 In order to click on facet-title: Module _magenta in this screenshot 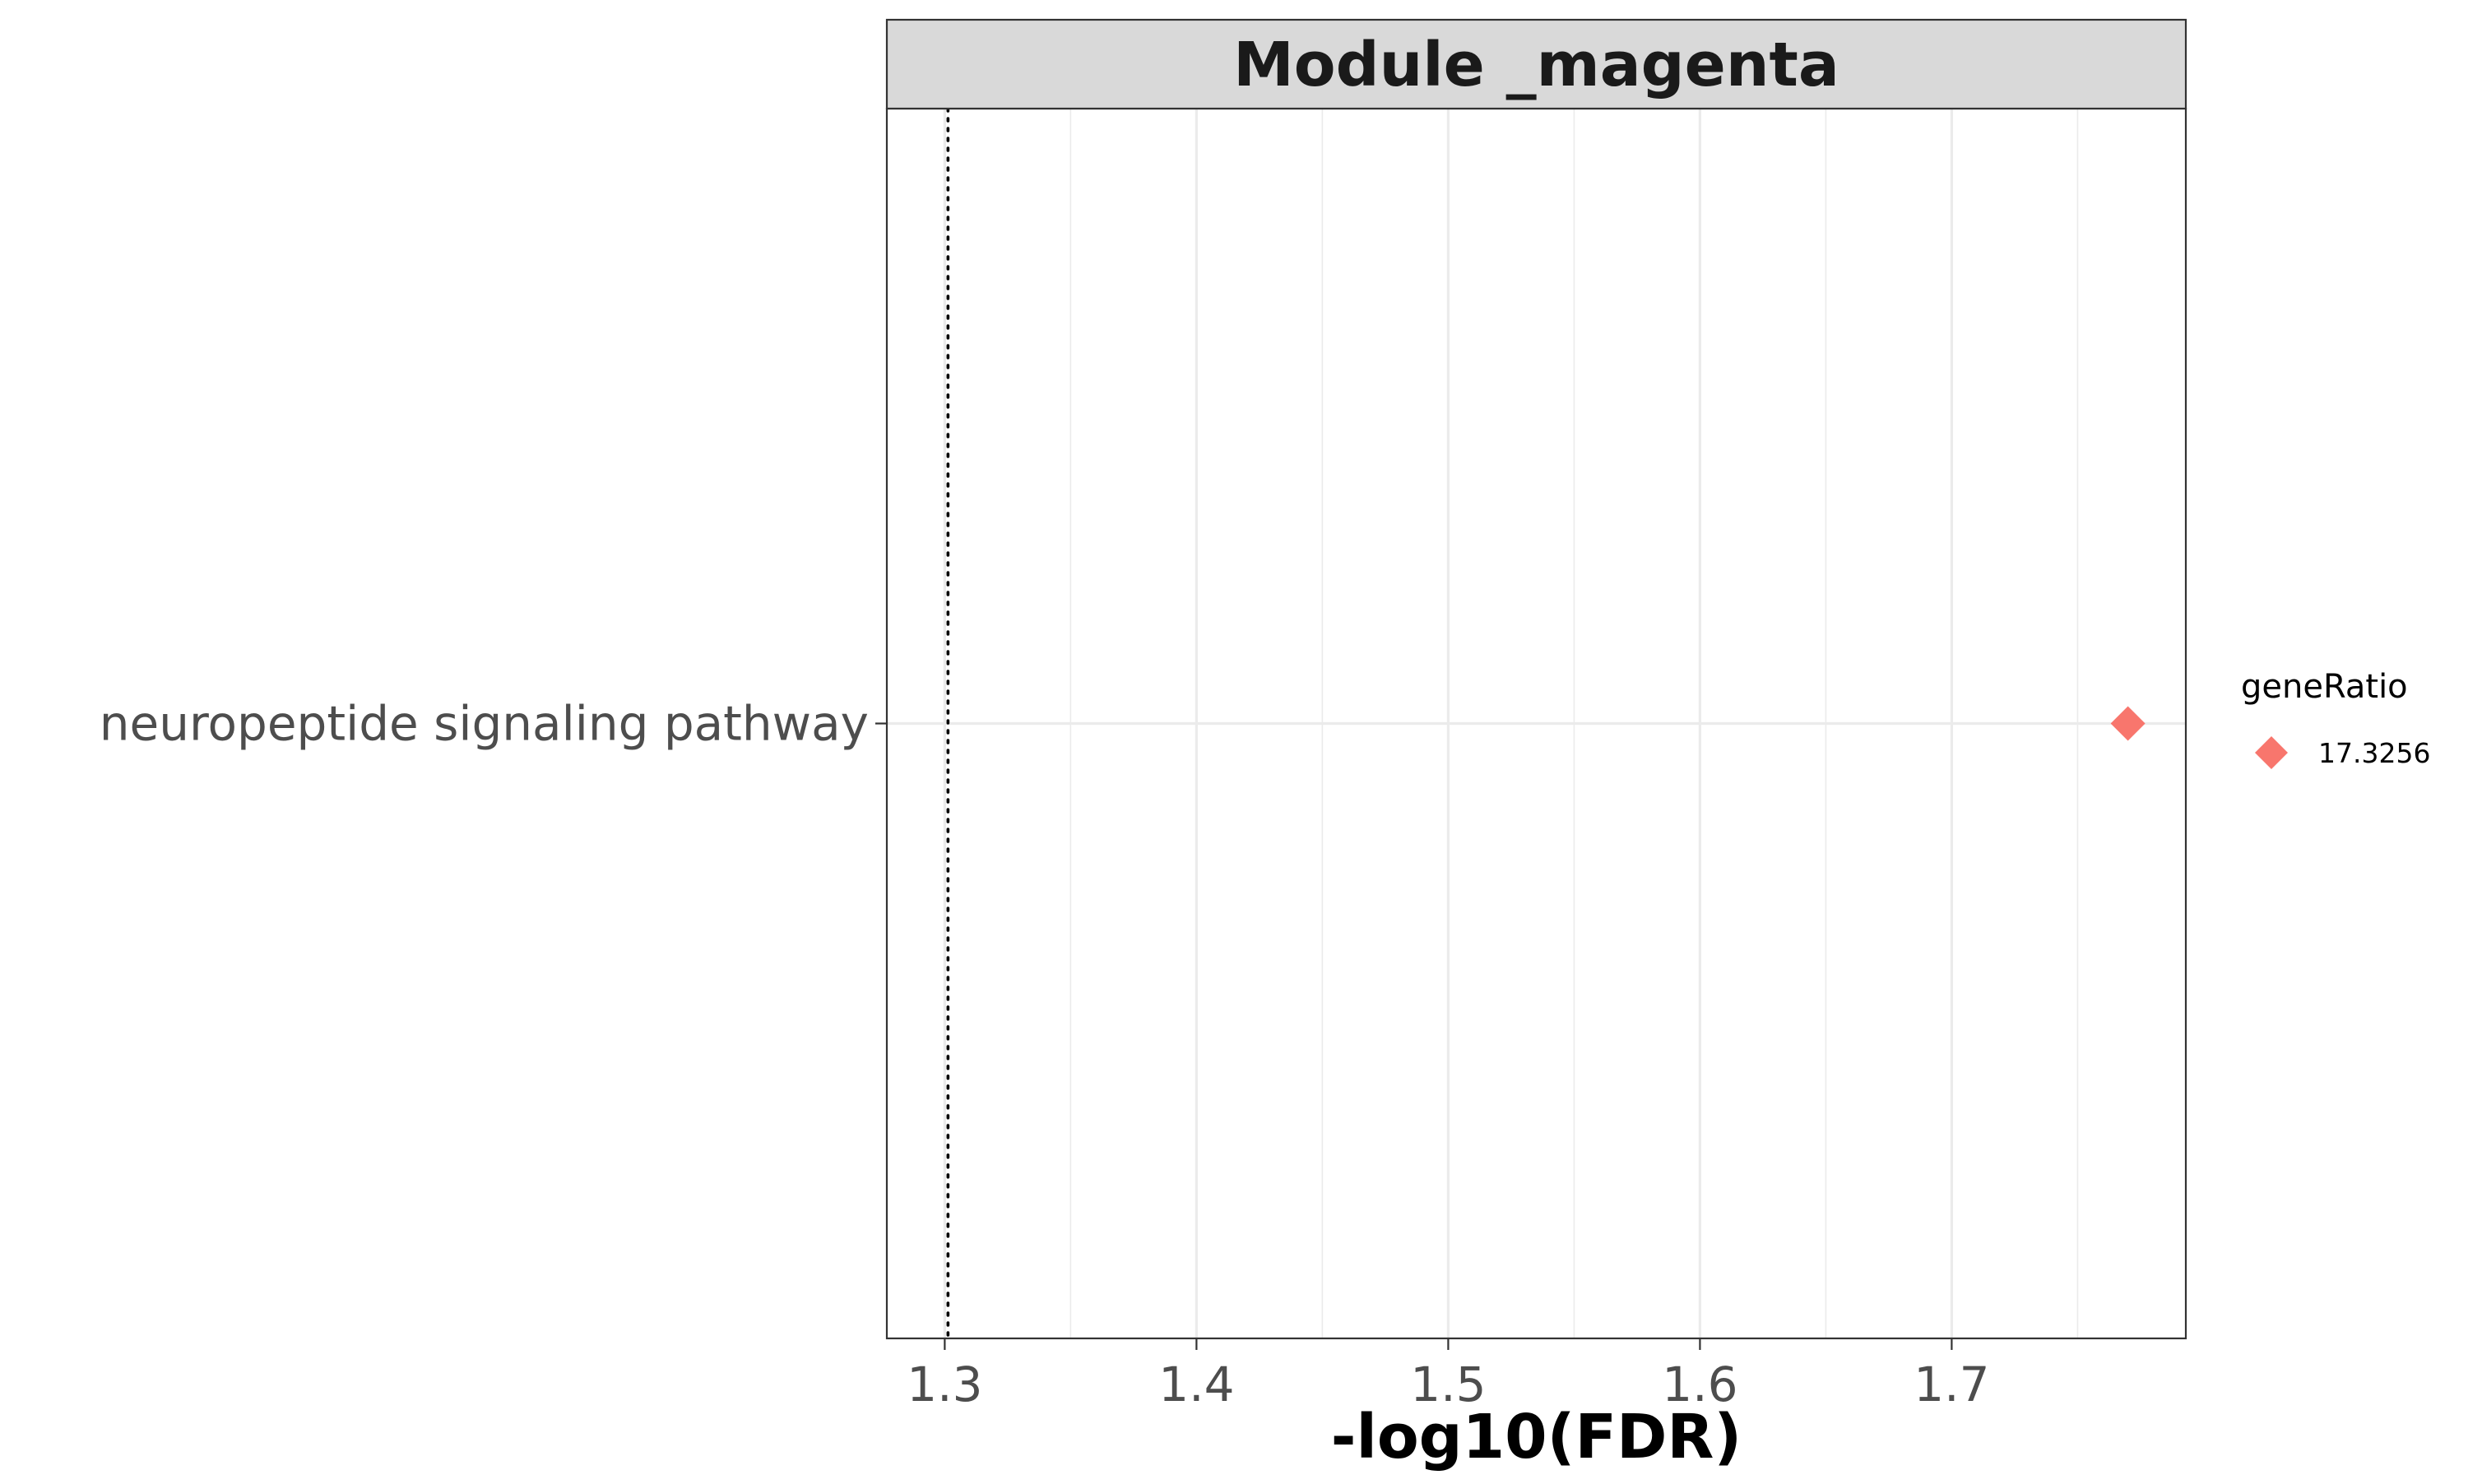, I will do `click(1536, 65)`.